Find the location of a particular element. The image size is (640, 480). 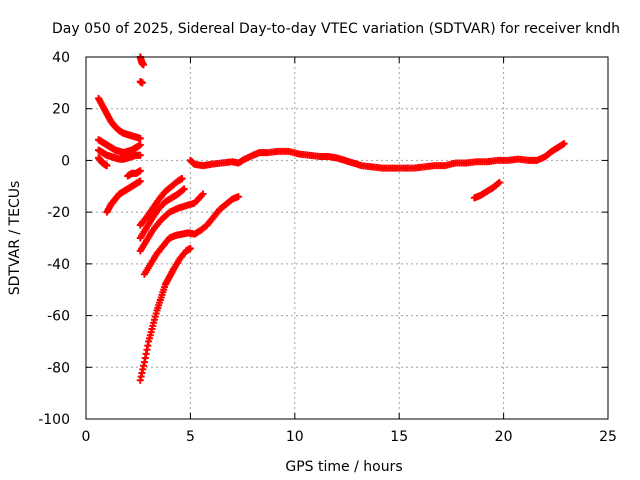

series-arc9 is located at coordinates (161, 202).